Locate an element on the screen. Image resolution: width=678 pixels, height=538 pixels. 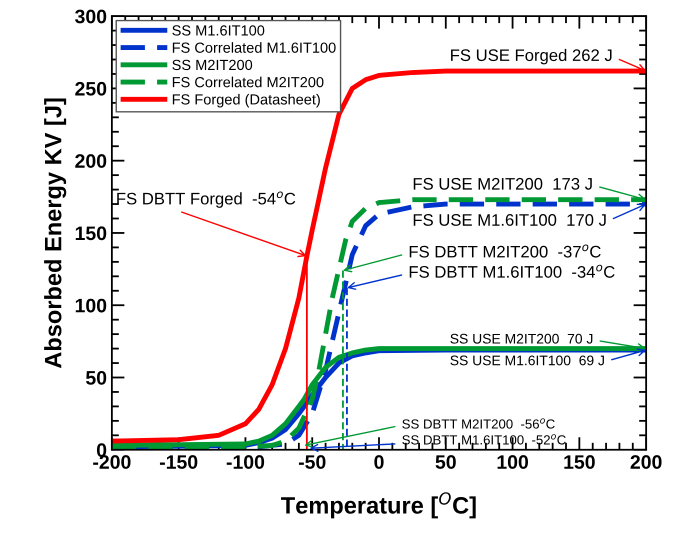
annotation: FS USE M2IT200 173 J is located at coordinates (503, 184).